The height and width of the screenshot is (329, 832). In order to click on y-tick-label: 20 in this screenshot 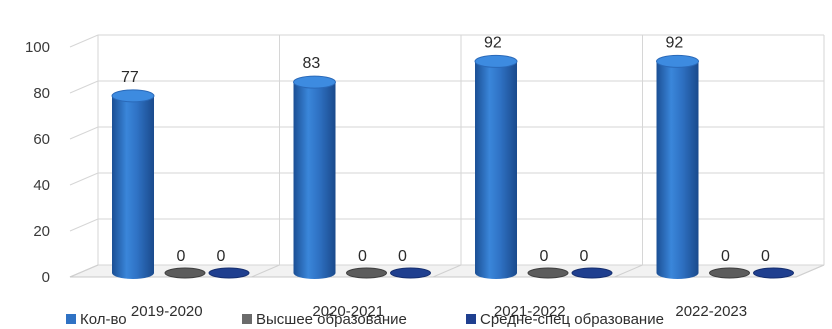, I will do `click(41, 231)`.